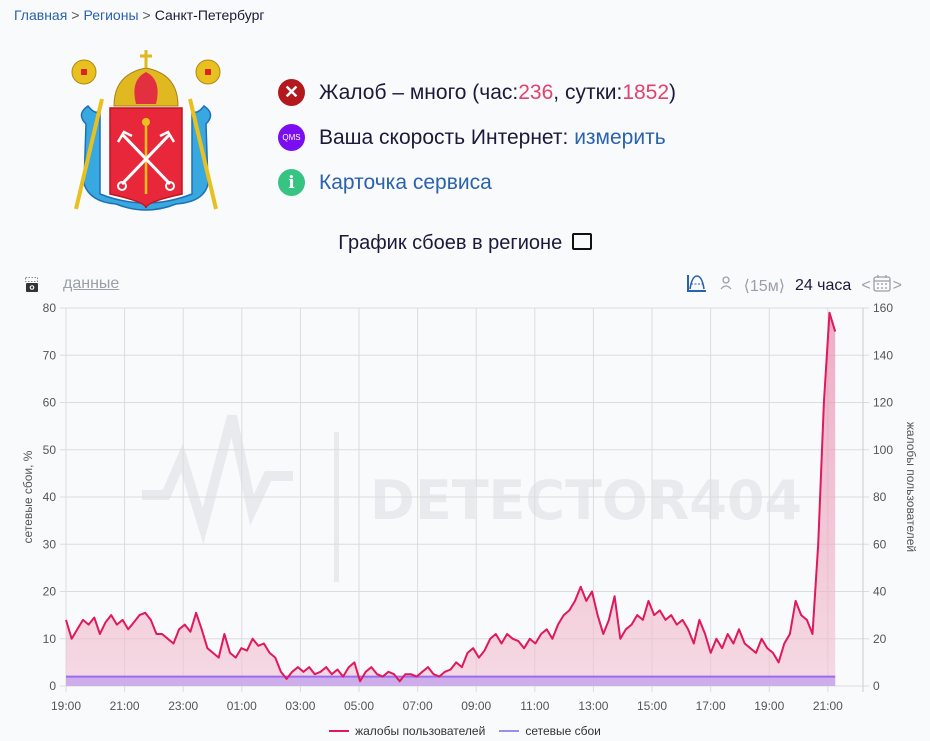  Describe the element at coordinates (291, 92) in the screenshot. I see `x-circle-icon: ✕` at that location.